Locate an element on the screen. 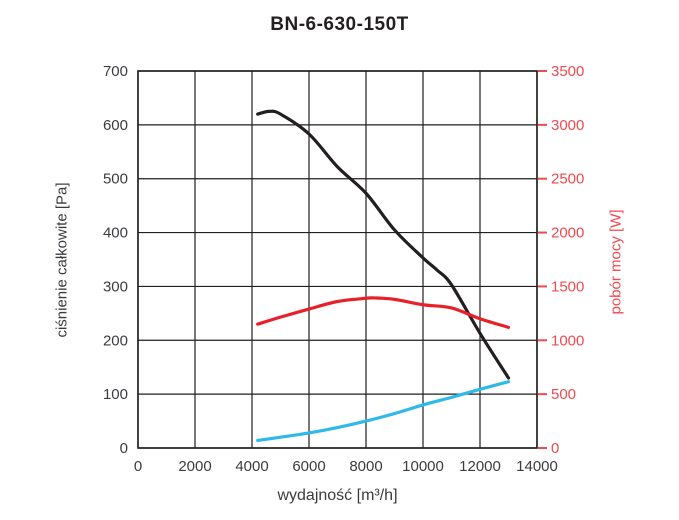  x-tick-label: 0 is located at coordinates (138, 466).